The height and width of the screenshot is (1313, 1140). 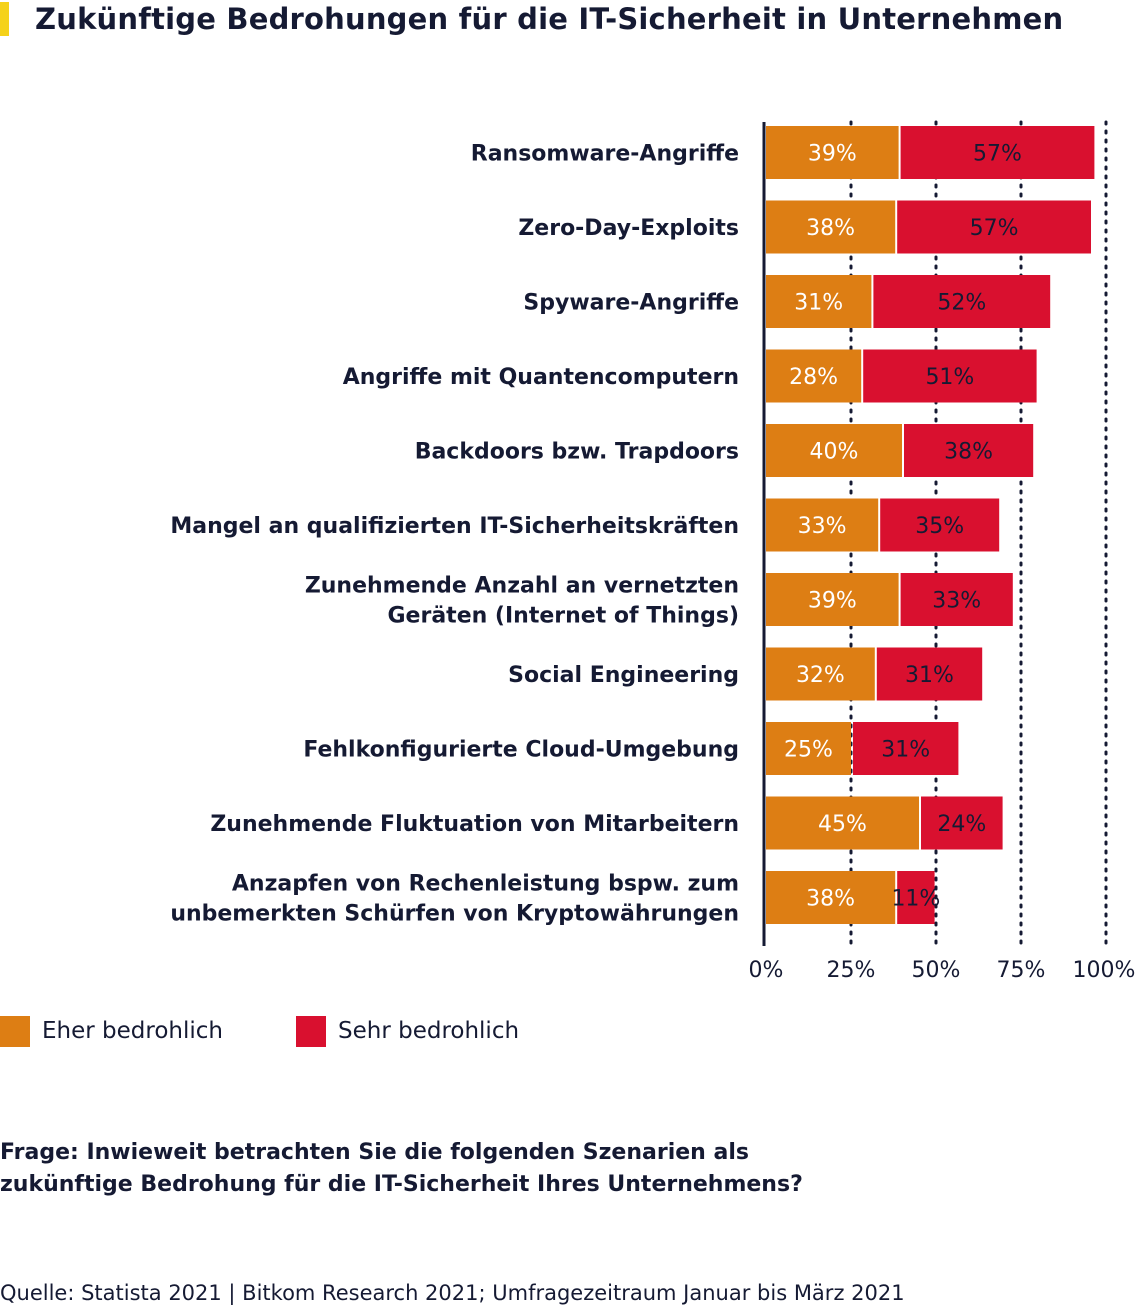 What do you see at coordinates (766, 970) in the screenshot?
I see `x-tick-label: 0%` at bounding box center [766, 970].